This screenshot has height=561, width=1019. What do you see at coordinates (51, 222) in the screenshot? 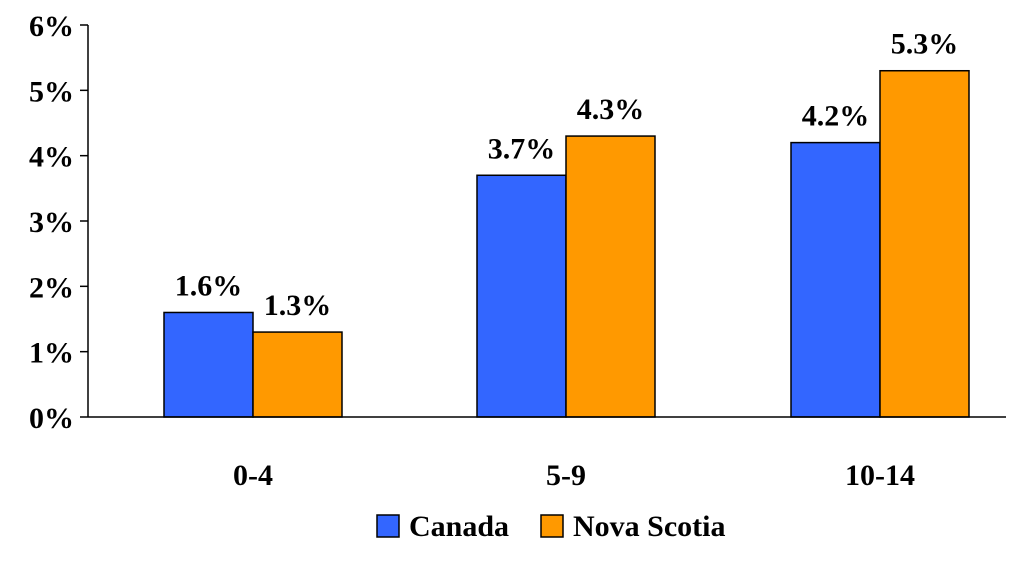
I see `y-tick-label: 3%` at bounding box center [51, 222].